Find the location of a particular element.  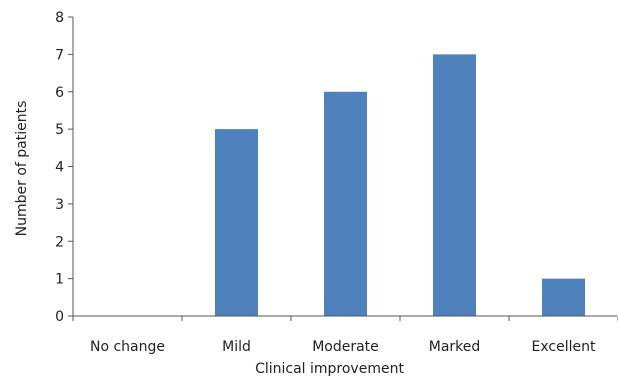

y-tick-label: 1 is located at coordinates (59, 280).